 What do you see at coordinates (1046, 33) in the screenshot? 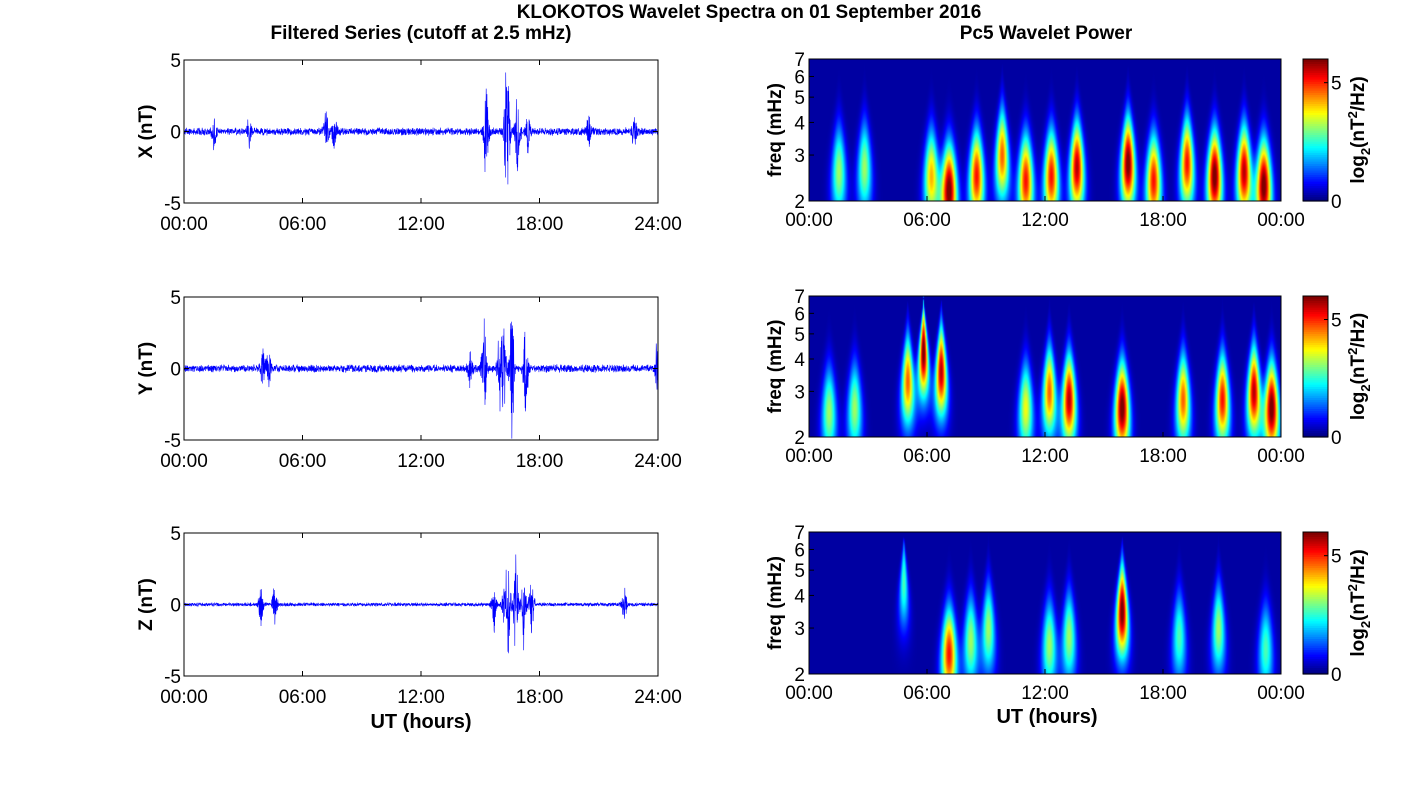
I see `right-column-title: Pc5 Wavelet Power` at bounding box center [1046, 33].